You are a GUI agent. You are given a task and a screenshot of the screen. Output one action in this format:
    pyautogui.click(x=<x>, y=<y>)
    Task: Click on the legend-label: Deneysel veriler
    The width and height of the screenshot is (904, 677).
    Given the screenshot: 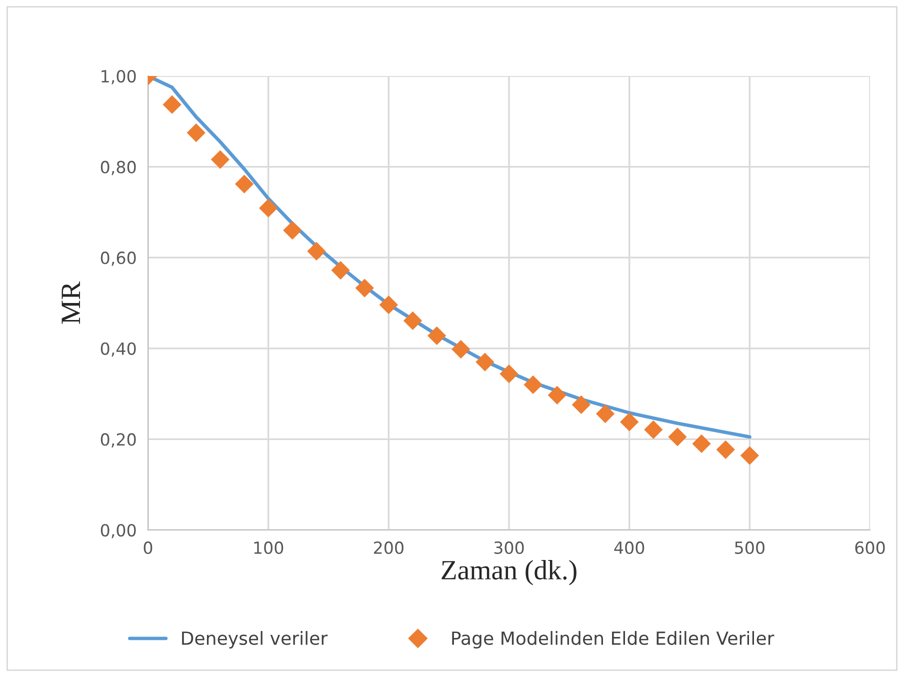 What is the action you would take?
    pyautogui.click(x=255, y=639)
    